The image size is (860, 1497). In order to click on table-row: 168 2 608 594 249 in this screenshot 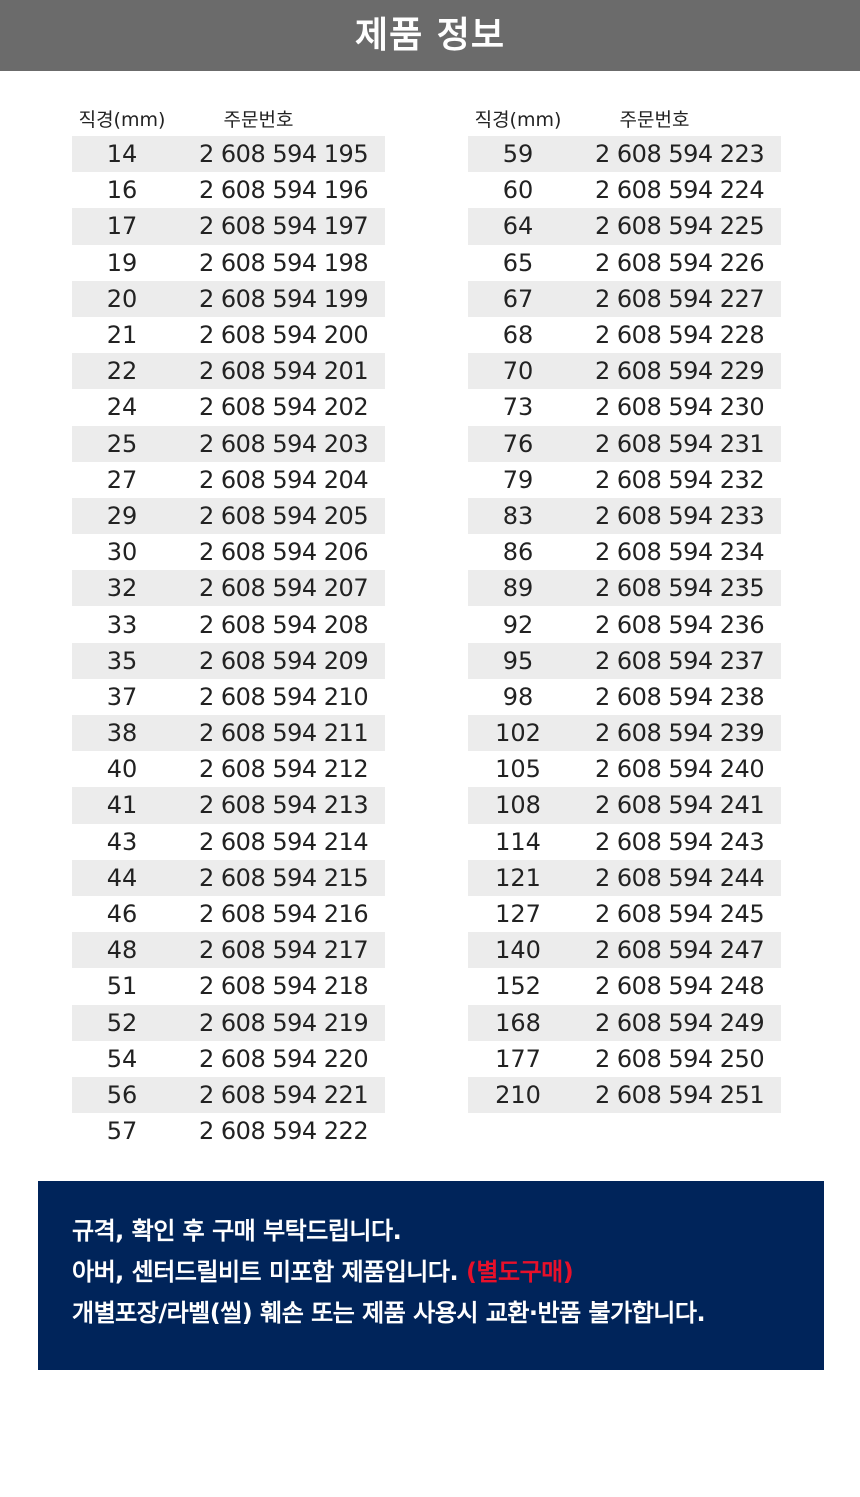, I will do `click(624, 1022)`.